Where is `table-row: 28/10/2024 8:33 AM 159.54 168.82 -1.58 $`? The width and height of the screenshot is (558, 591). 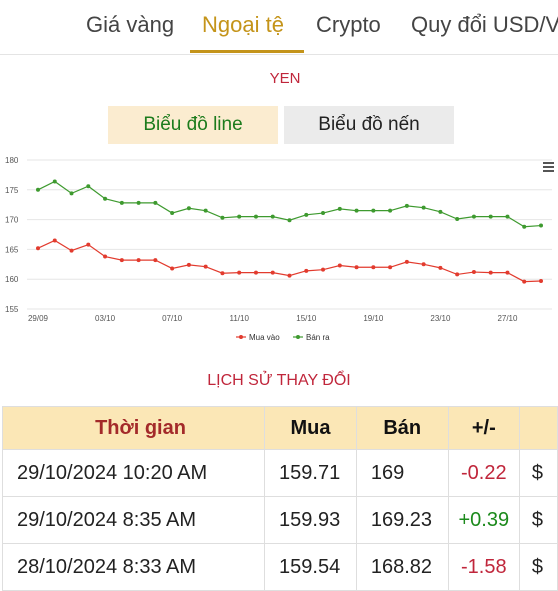 table-row: 28/10/2024 8:33 AM 159.54 168.82 -1.58 $ is located at coordinates (279, 567).